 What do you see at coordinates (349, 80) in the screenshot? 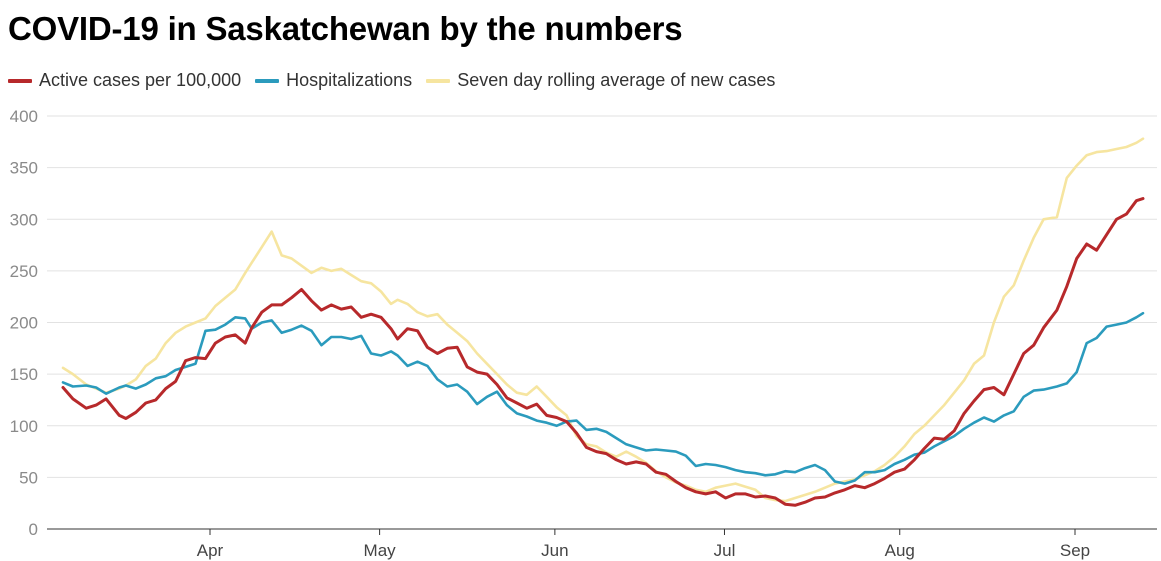
I see `legend-label-hospitalizations: Hospitalizations` at bounding box center [349, 80].